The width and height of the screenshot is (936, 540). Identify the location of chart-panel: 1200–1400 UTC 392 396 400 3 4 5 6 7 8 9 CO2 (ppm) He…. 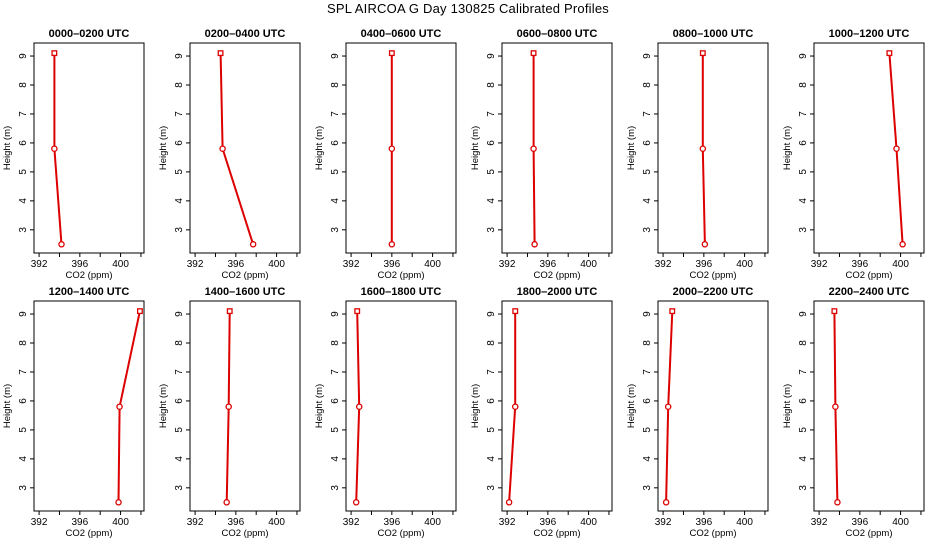
(73, 412).